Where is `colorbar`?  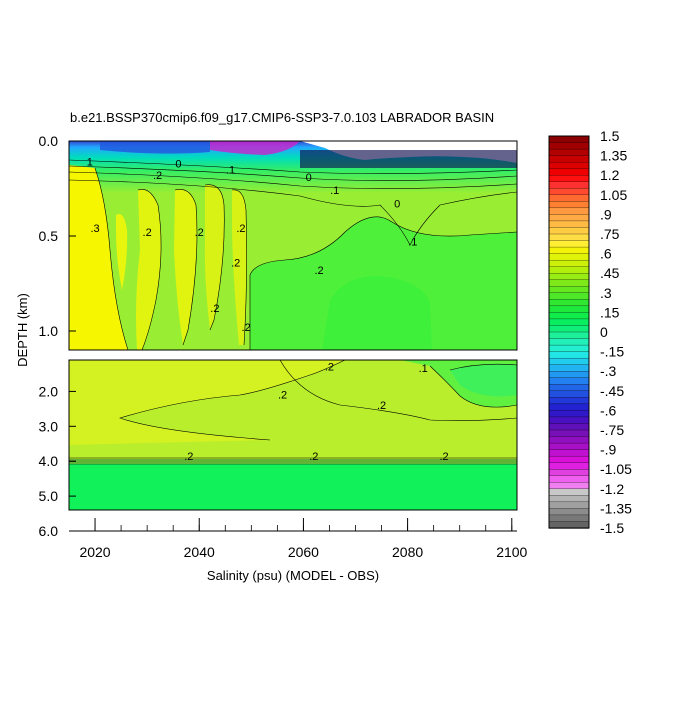
colorbar is located at coordinates (569, 332).